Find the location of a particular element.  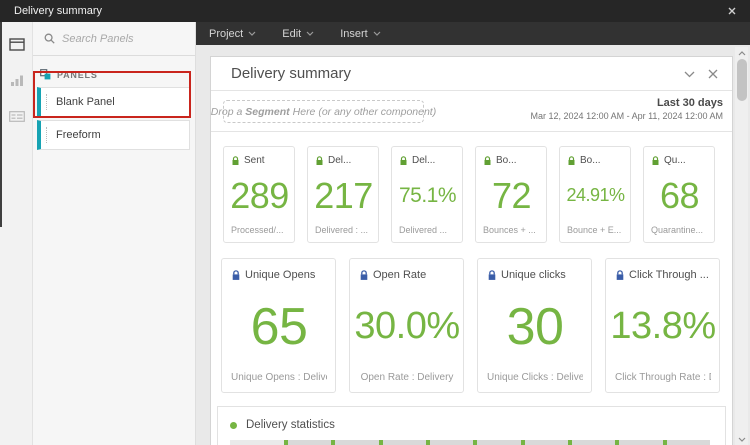

metric-value: 217 is located at coordinates (343, 195).